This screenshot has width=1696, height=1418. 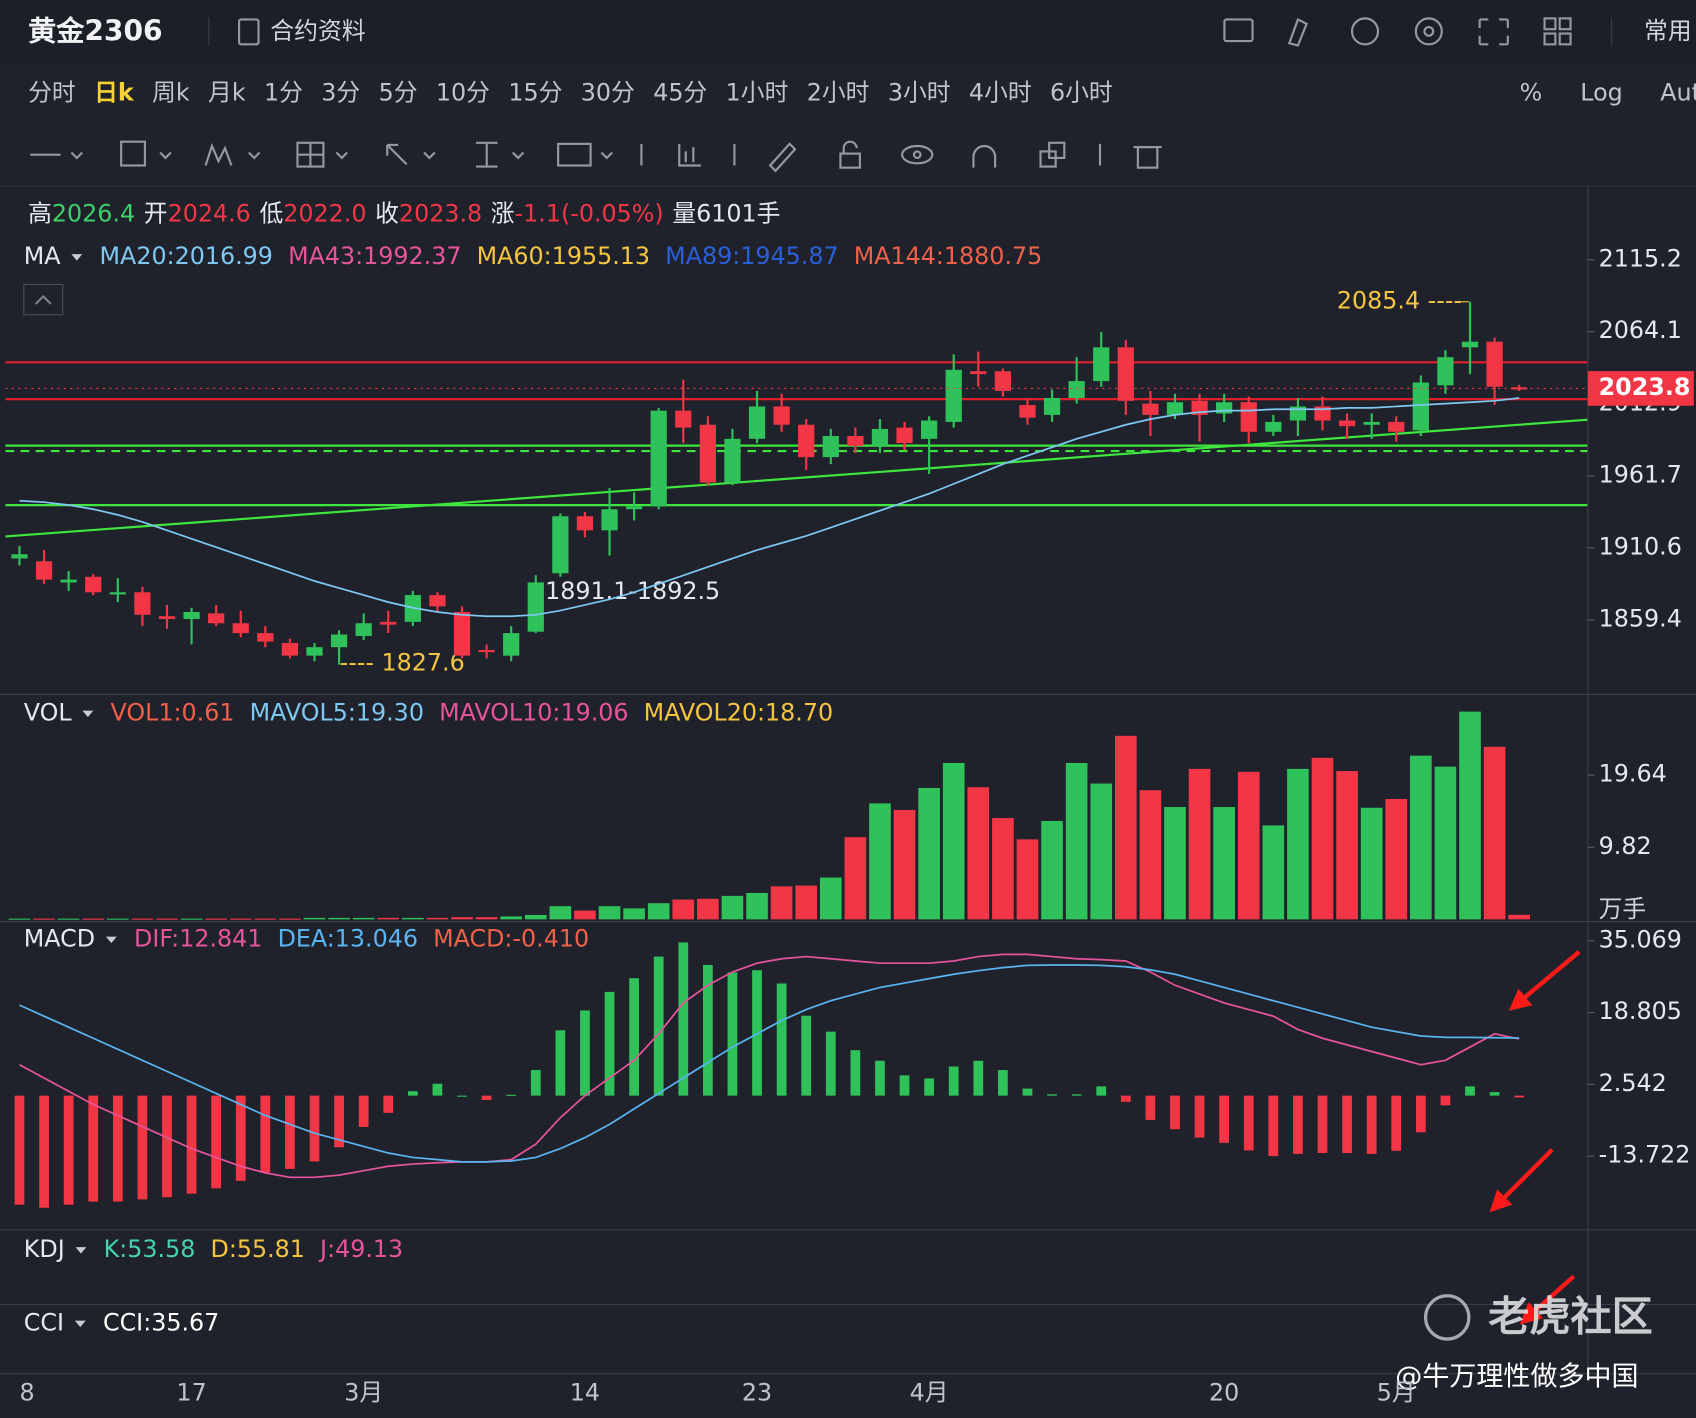 I want to click on collapse-button, so click(x=43, y=299).